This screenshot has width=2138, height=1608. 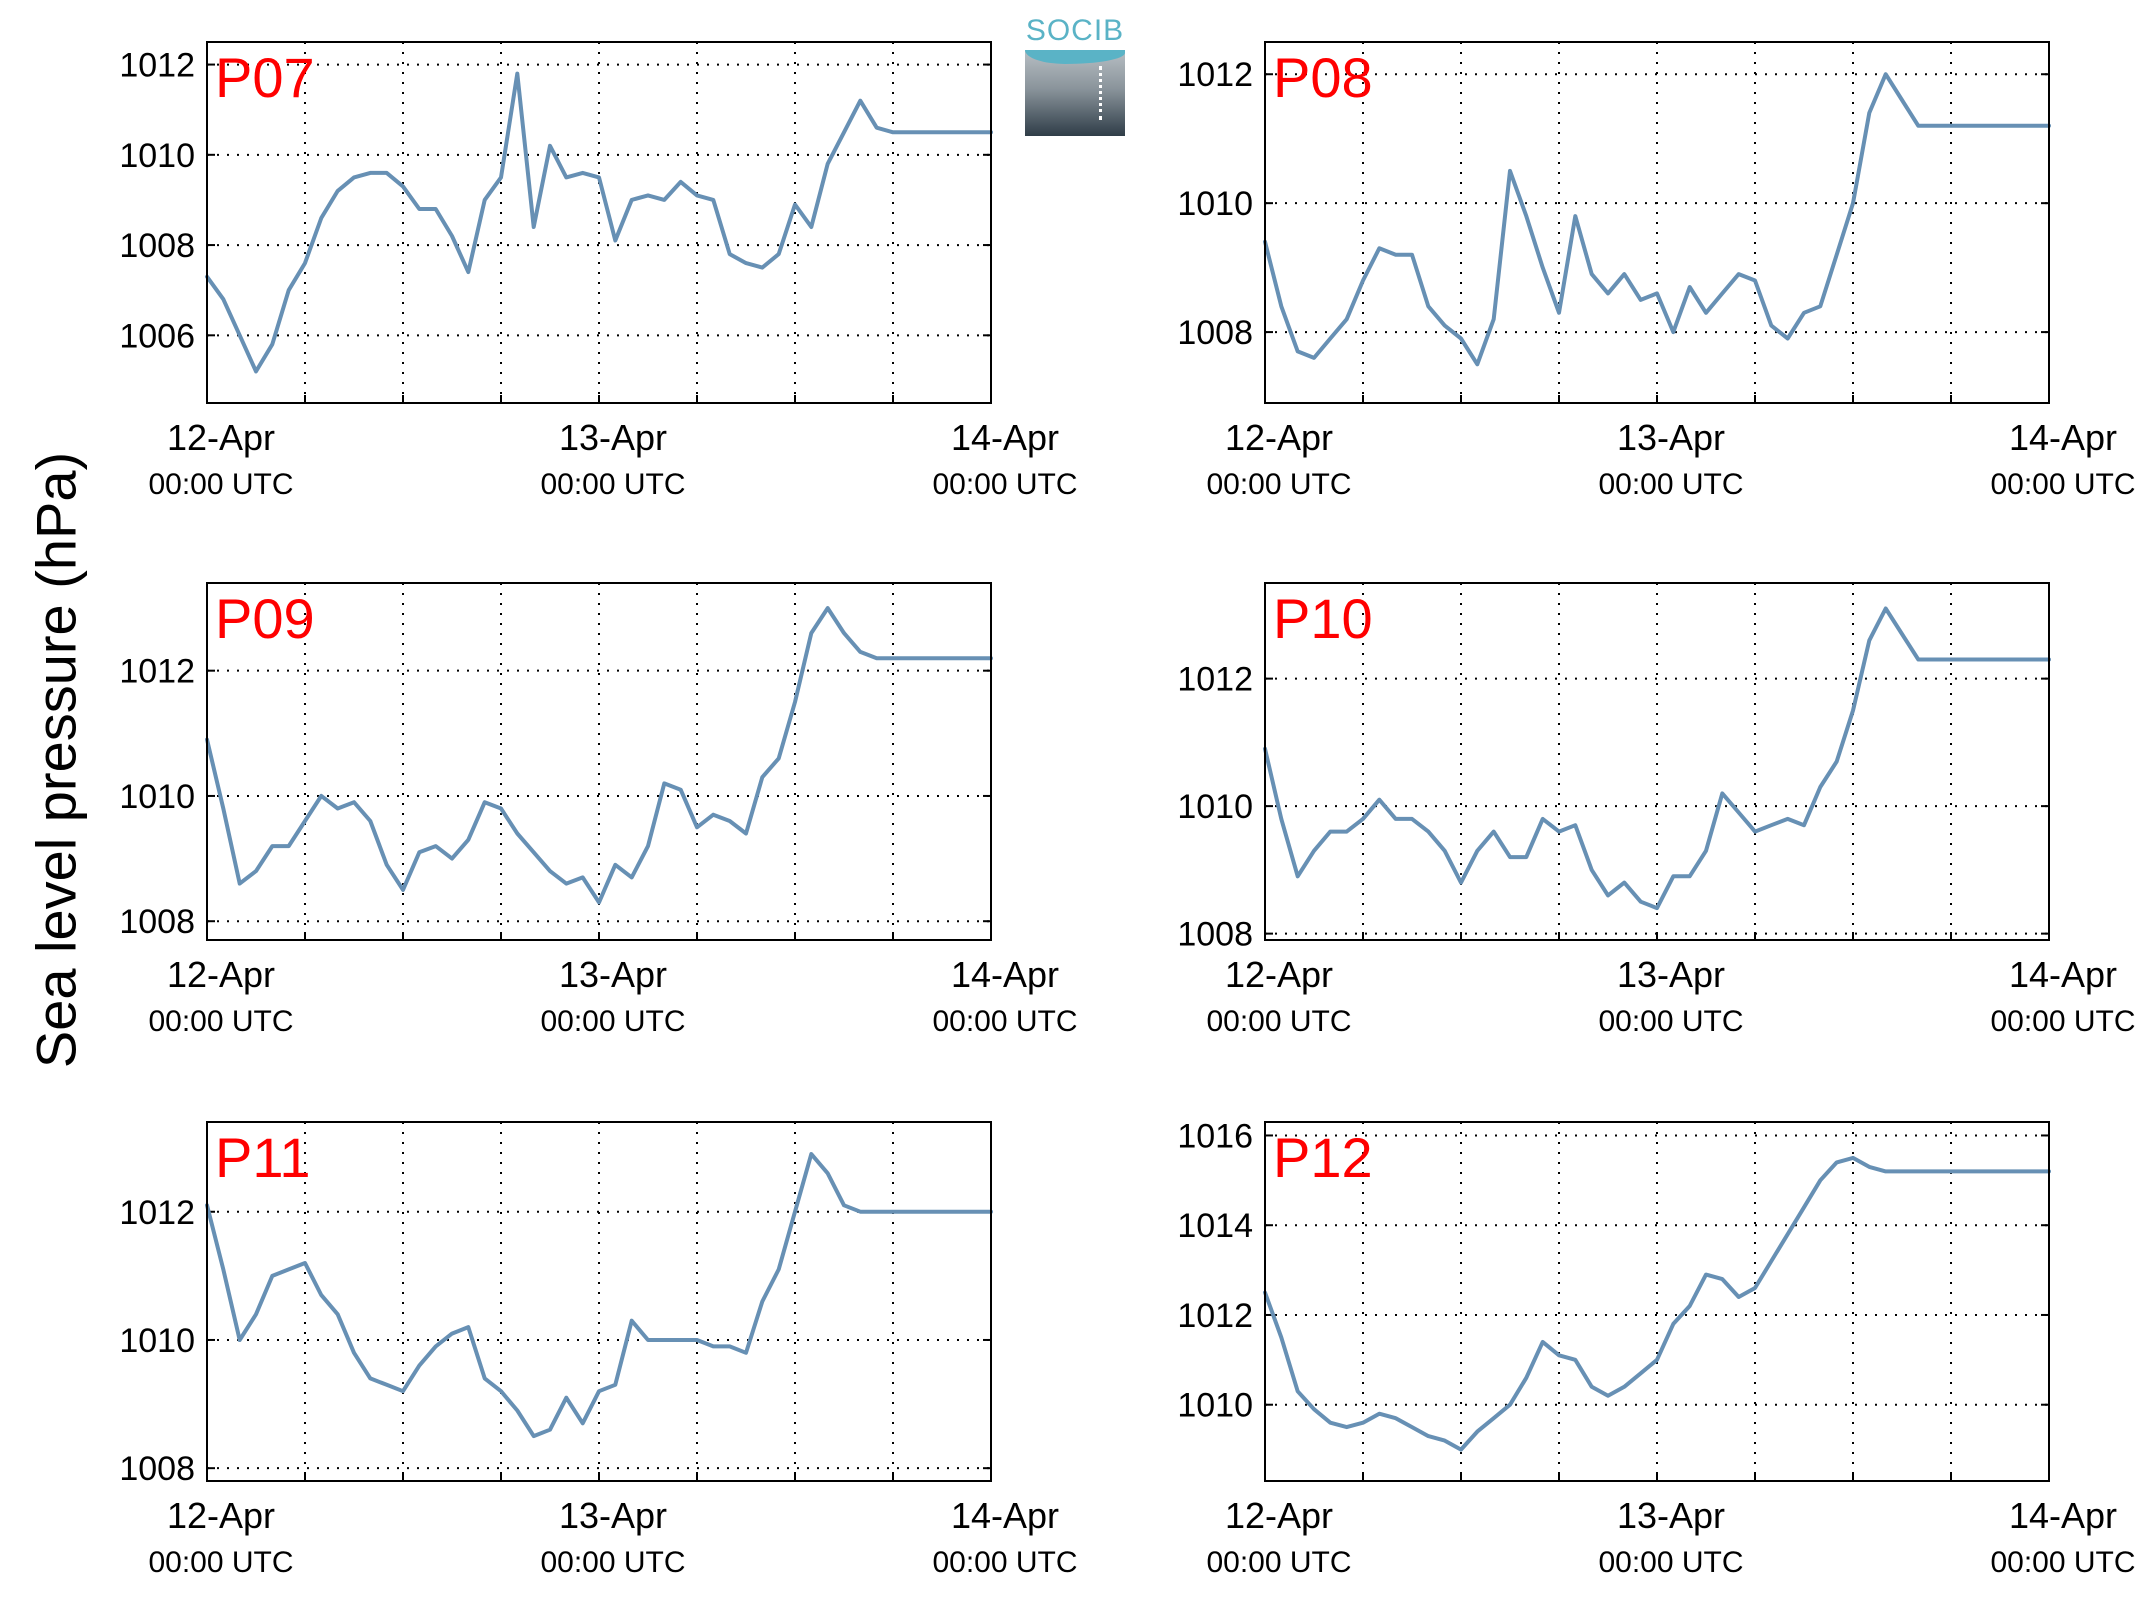 I want to click on logo-image, so click(x=1075, y=93).